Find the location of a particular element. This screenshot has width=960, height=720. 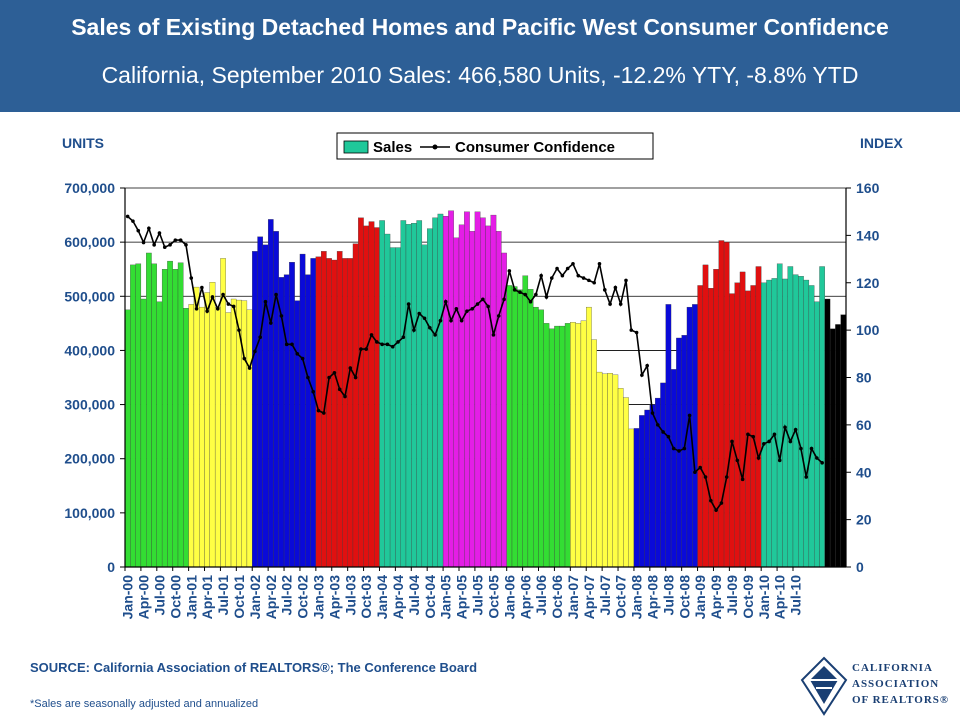

car-logo-mark-icon is located at coordinates (824, 686).